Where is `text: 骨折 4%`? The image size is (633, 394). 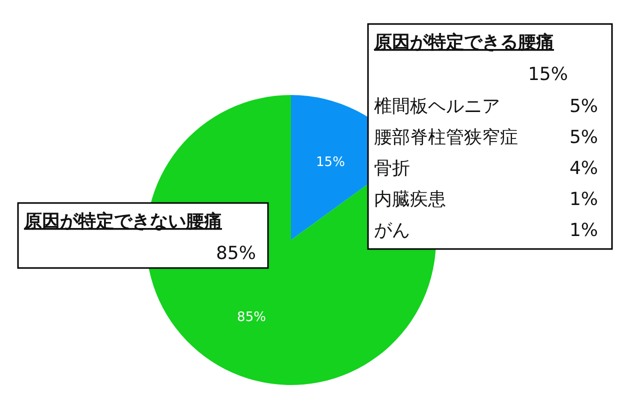 text: 骨折 4% is located at coordinates (486, 168).